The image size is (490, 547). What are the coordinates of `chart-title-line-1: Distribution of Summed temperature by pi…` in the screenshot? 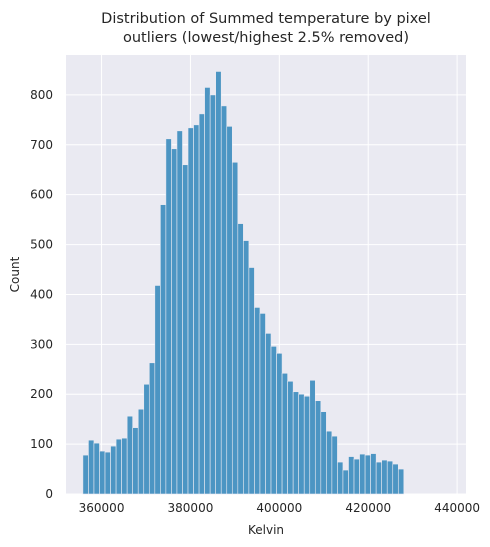 It's located at (266, 19).